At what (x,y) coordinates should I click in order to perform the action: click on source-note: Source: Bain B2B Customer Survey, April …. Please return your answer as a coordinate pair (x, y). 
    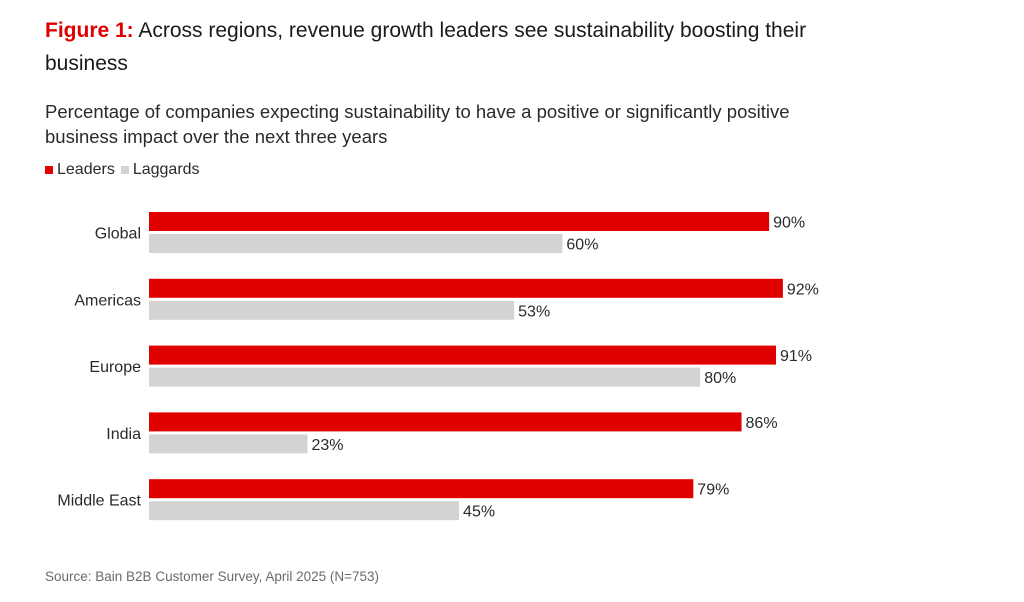
    Looking at the image, I should click on (212, 576).